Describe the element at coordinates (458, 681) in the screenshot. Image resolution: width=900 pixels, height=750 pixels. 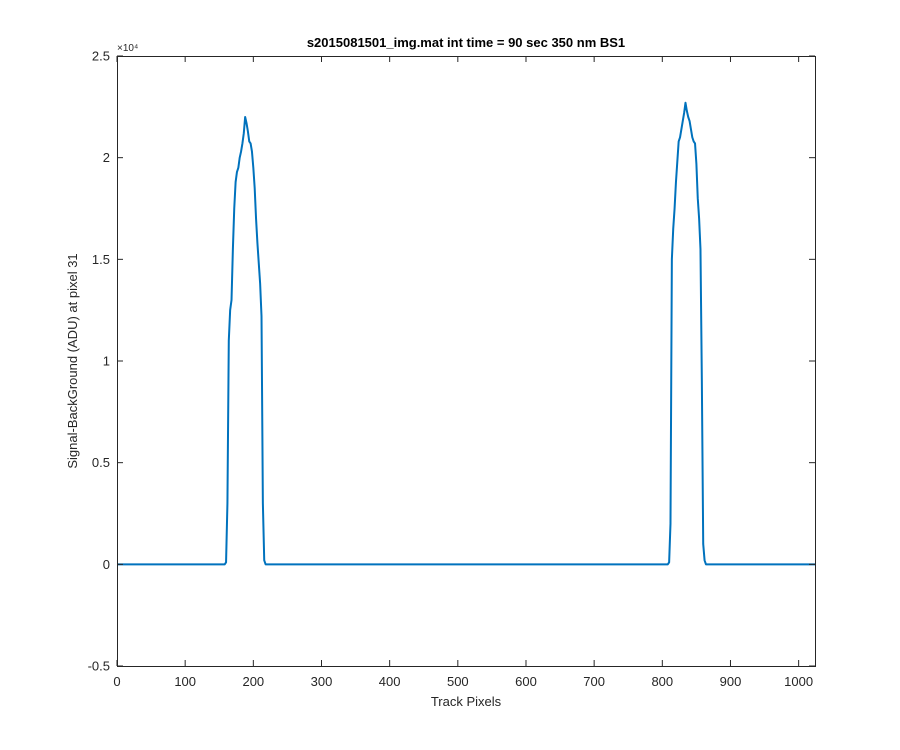
I see `x-tick-label: 500` at that location.